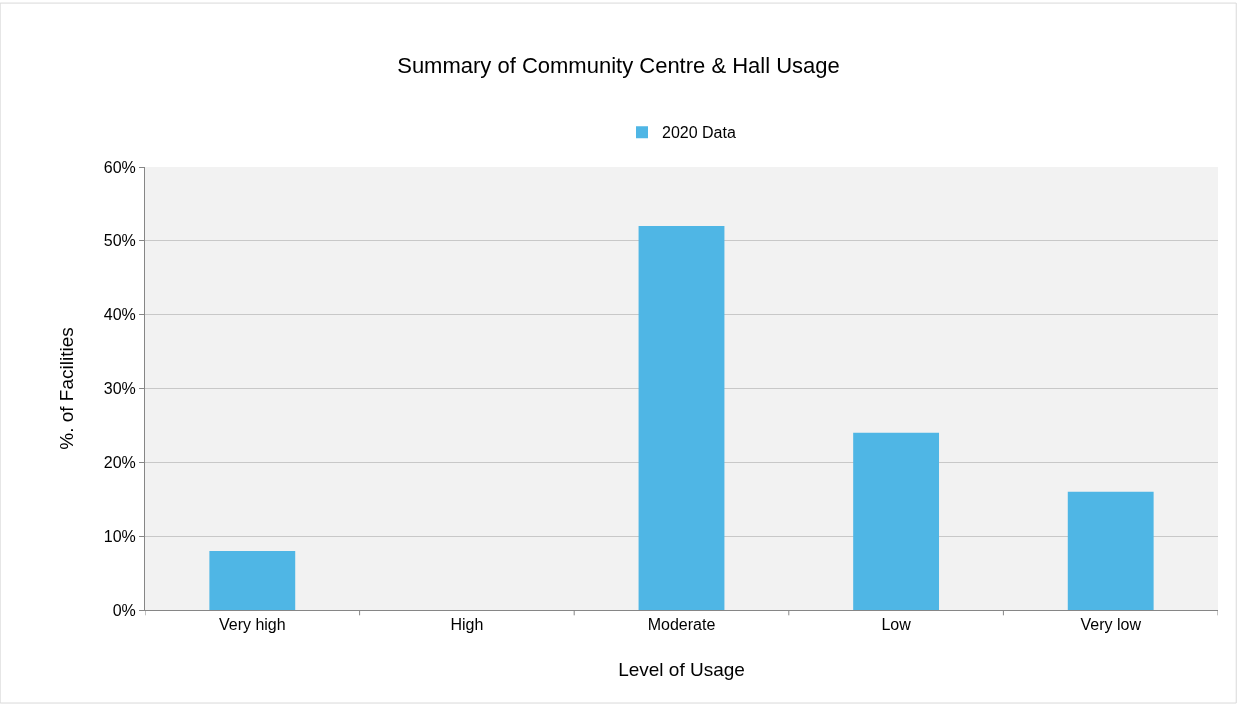  Describe the element at coordinates (119, 167) in the screenshot. I see `y-tick-label: 60%` at that location.